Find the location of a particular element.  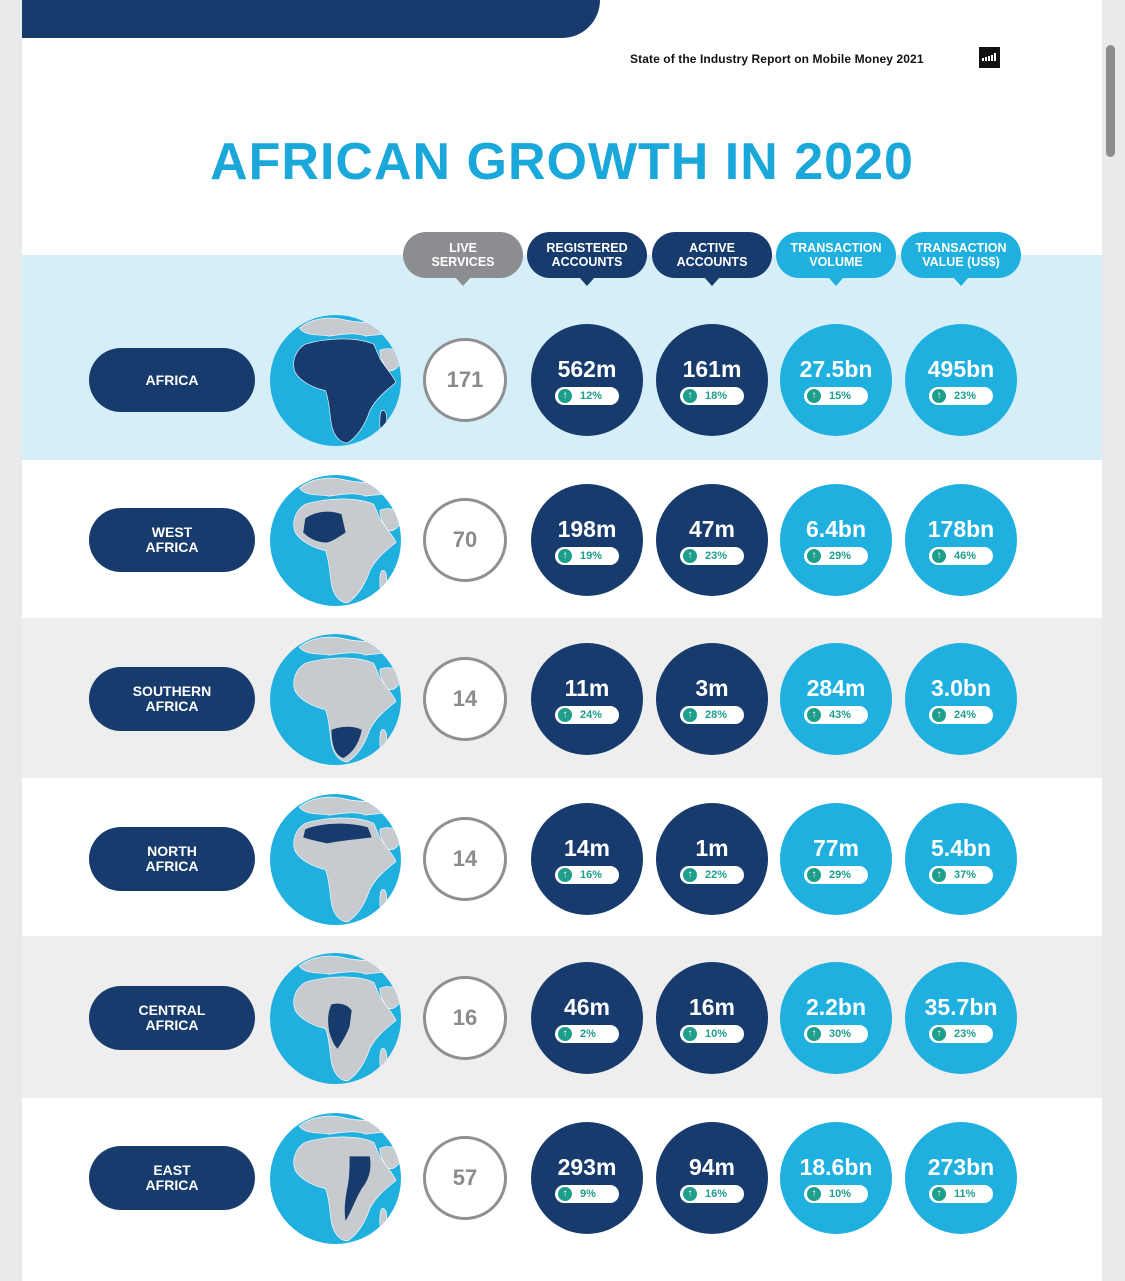

volume-stat: 6.4bn ↑ 29% is located at coordinates (836, 540).